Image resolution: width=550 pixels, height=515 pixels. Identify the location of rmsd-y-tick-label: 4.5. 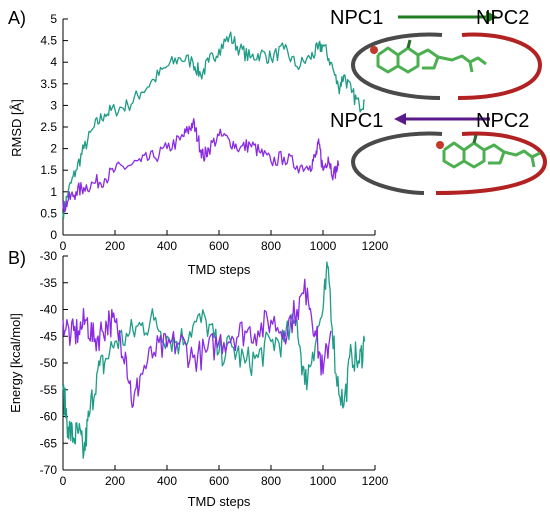
(48, 41).